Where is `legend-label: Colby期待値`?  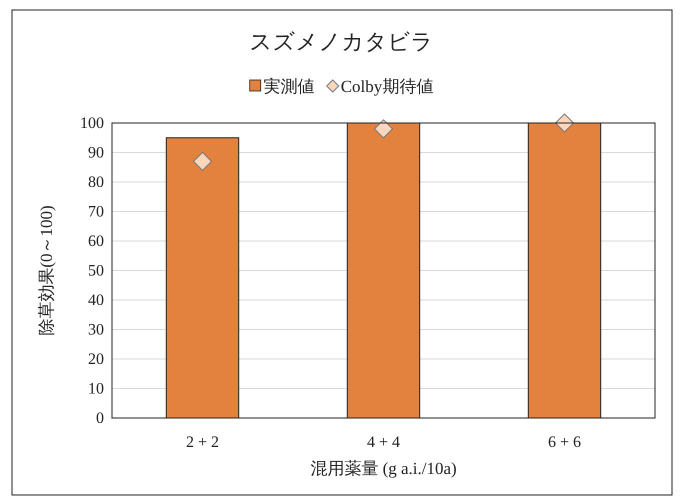 legend-label: Colby期待値 is located at coordinates (387, 86).